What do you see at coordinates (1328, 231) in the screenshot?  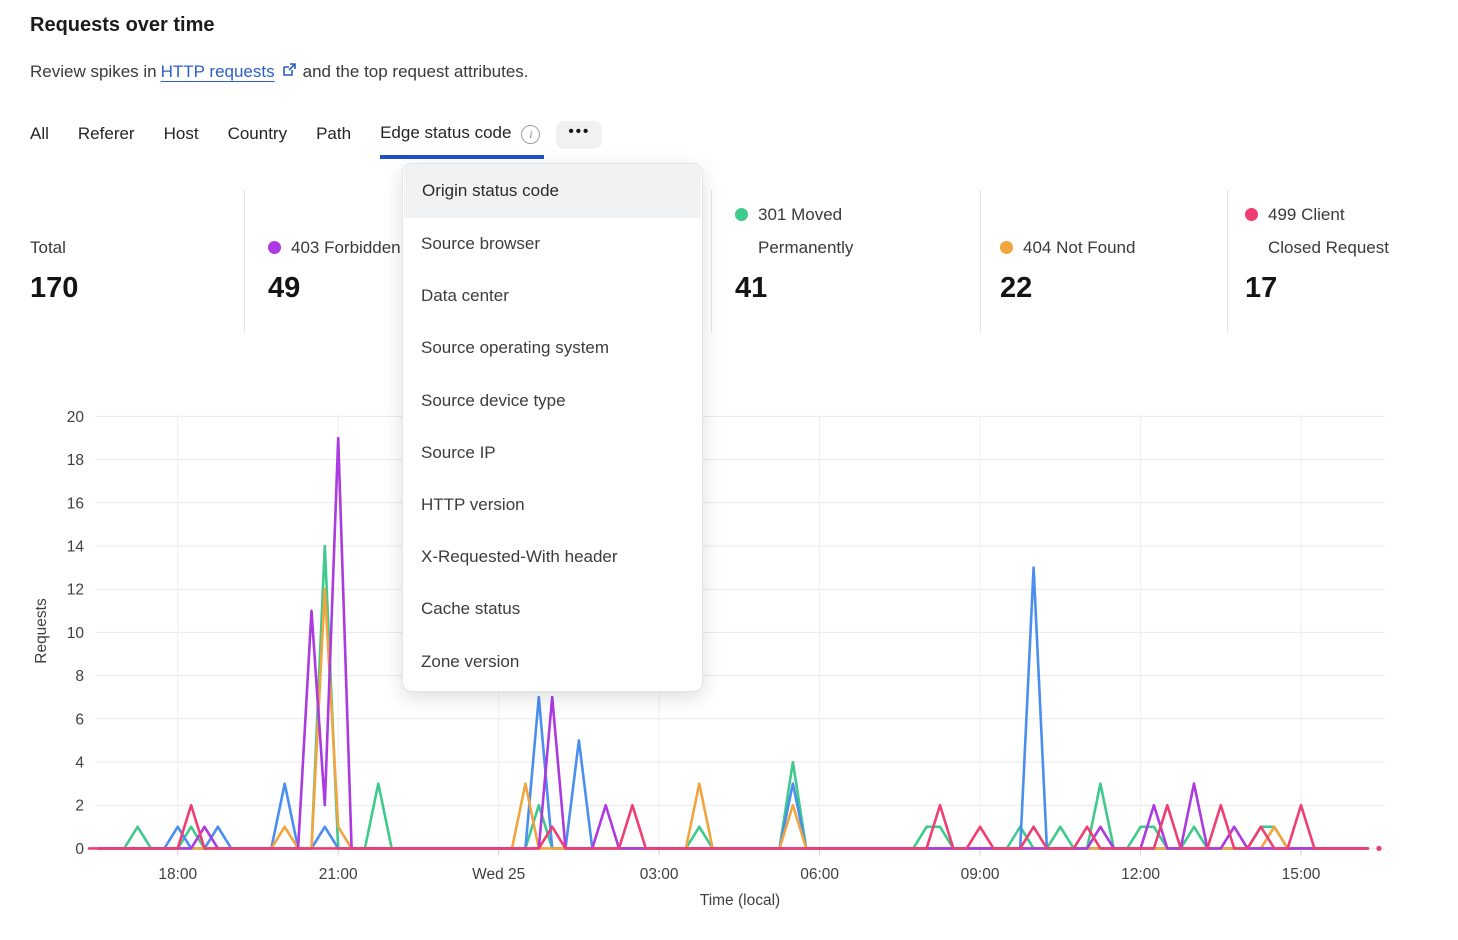 I see `stat-499-label: 499 Client Closed Request` at bounding box center [1328, 231].